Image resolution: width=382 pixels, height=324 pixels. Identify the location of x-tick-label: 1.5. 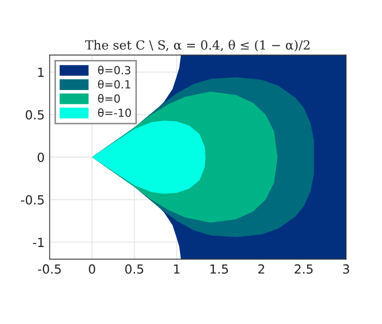
(219, 269).